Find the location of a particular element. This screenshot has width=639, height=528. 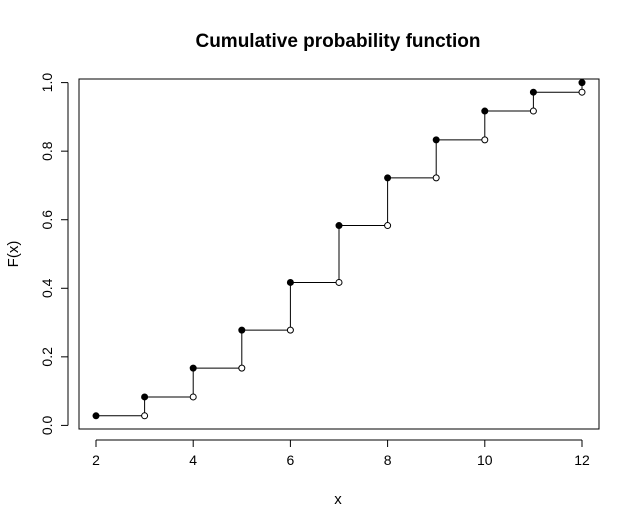

x-axis-label: x is located at coordinates (338, 499).